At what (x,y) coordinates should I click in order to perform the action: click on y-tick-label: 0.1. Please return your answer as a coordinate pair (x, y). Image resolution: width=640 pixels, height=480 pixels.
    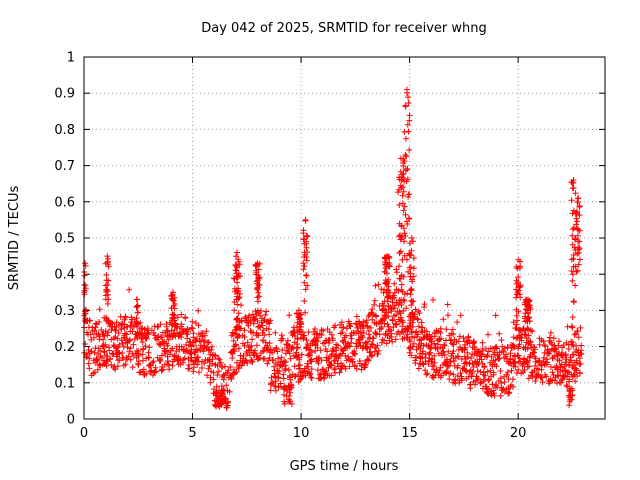
    Looking at the image, I should click on (64, 383).